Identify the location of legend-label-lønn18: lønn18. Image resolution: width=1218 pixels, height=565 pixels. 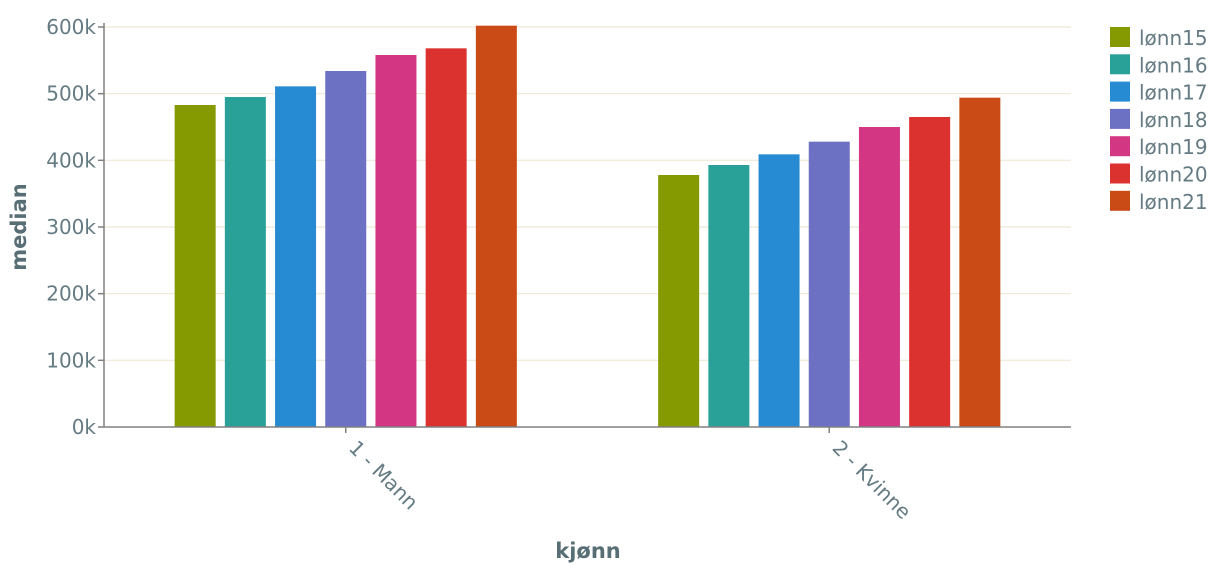
(1173, 120).